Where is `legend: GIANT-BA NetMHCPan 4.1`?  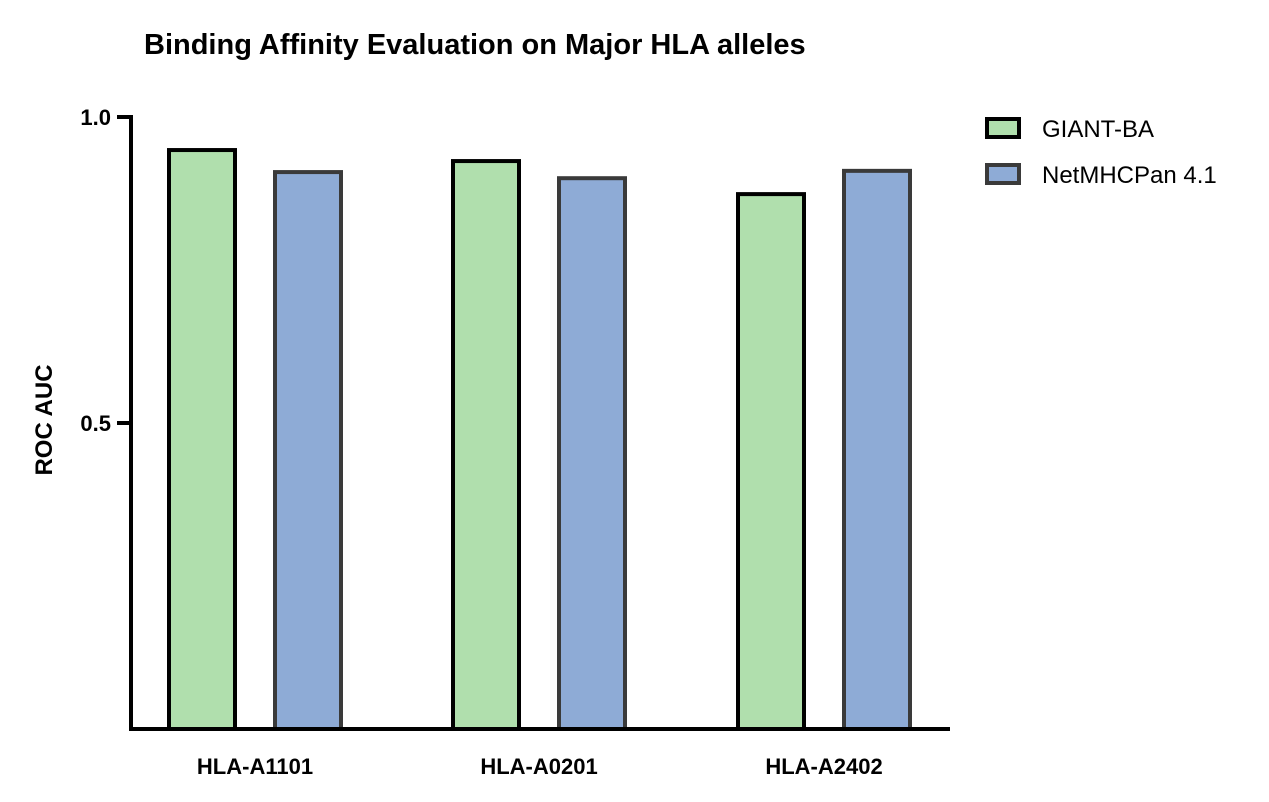
legend: GIANT-BA NetMHCPan 4.1 is located at coordinates (1101, 152).